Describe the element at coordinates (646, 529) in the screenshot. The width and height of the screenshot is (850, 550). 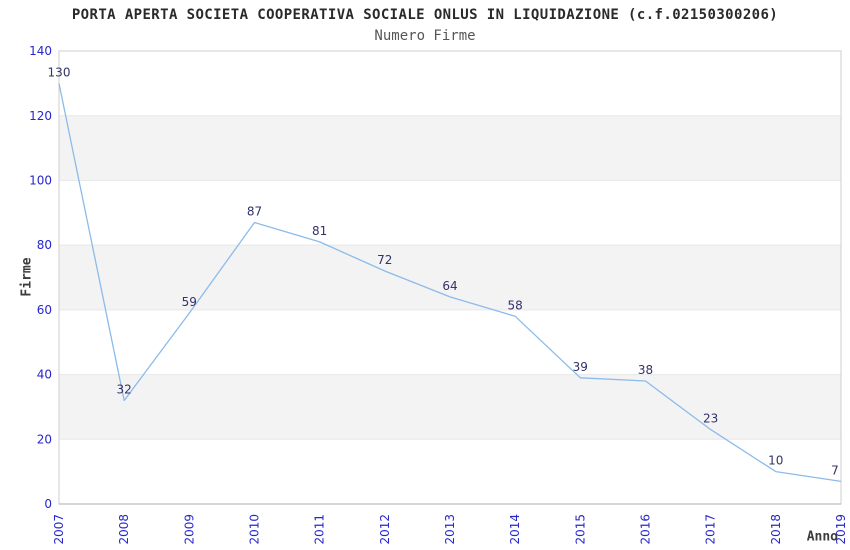
I see `x-tick-label: 2016` at that location.